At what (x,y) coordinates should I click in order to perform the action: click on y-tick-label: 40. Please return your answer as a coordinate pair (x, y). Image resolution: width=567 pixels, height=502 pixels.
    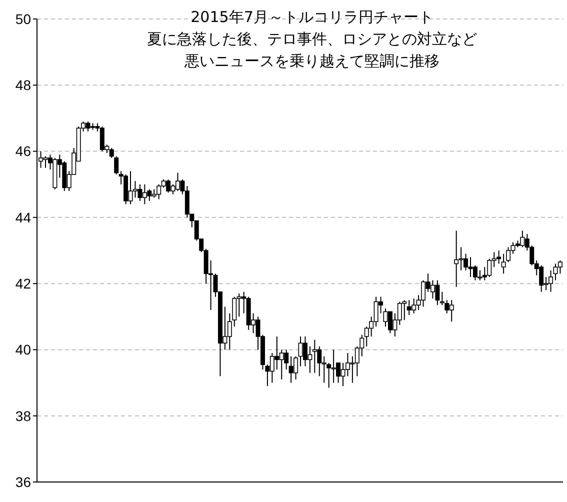
    Looking at the image, I should click on (23, 350).